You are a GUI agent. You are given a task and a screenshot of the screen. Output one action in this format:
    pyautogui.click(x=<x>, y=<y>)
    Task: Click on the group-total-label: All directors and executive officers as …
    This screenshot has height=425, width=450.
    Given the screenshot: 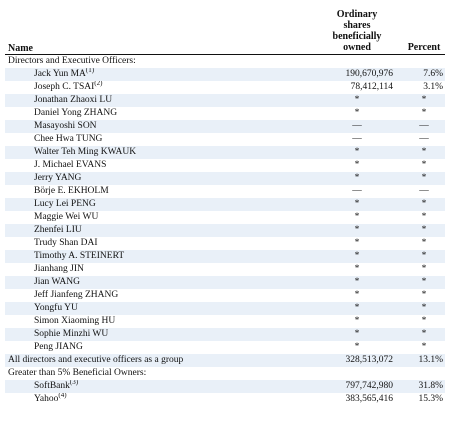 What is the action you would take?
    pyautogui.click(x=158, y=360)
    